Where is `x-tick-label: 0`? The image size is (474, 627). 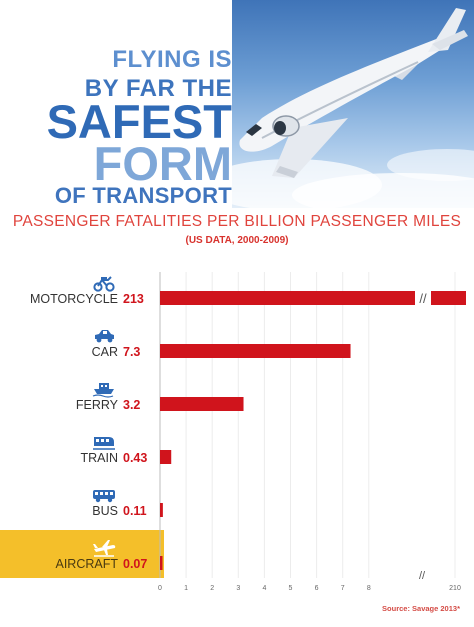 x-tick-label: 0 is located at coordinates (160, 588).